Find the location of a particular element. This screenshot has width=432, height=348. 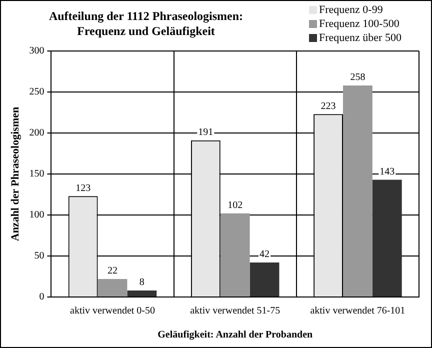

data-label: 22 is located at coordinates (113, 271).